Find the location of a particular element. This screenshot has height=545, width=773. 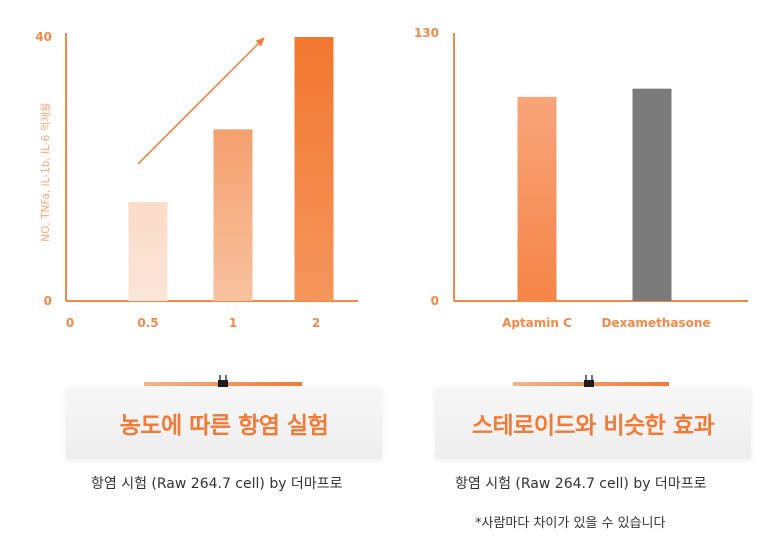

right-x-tick: Dexamethasone is located at coordinates (655, 323).